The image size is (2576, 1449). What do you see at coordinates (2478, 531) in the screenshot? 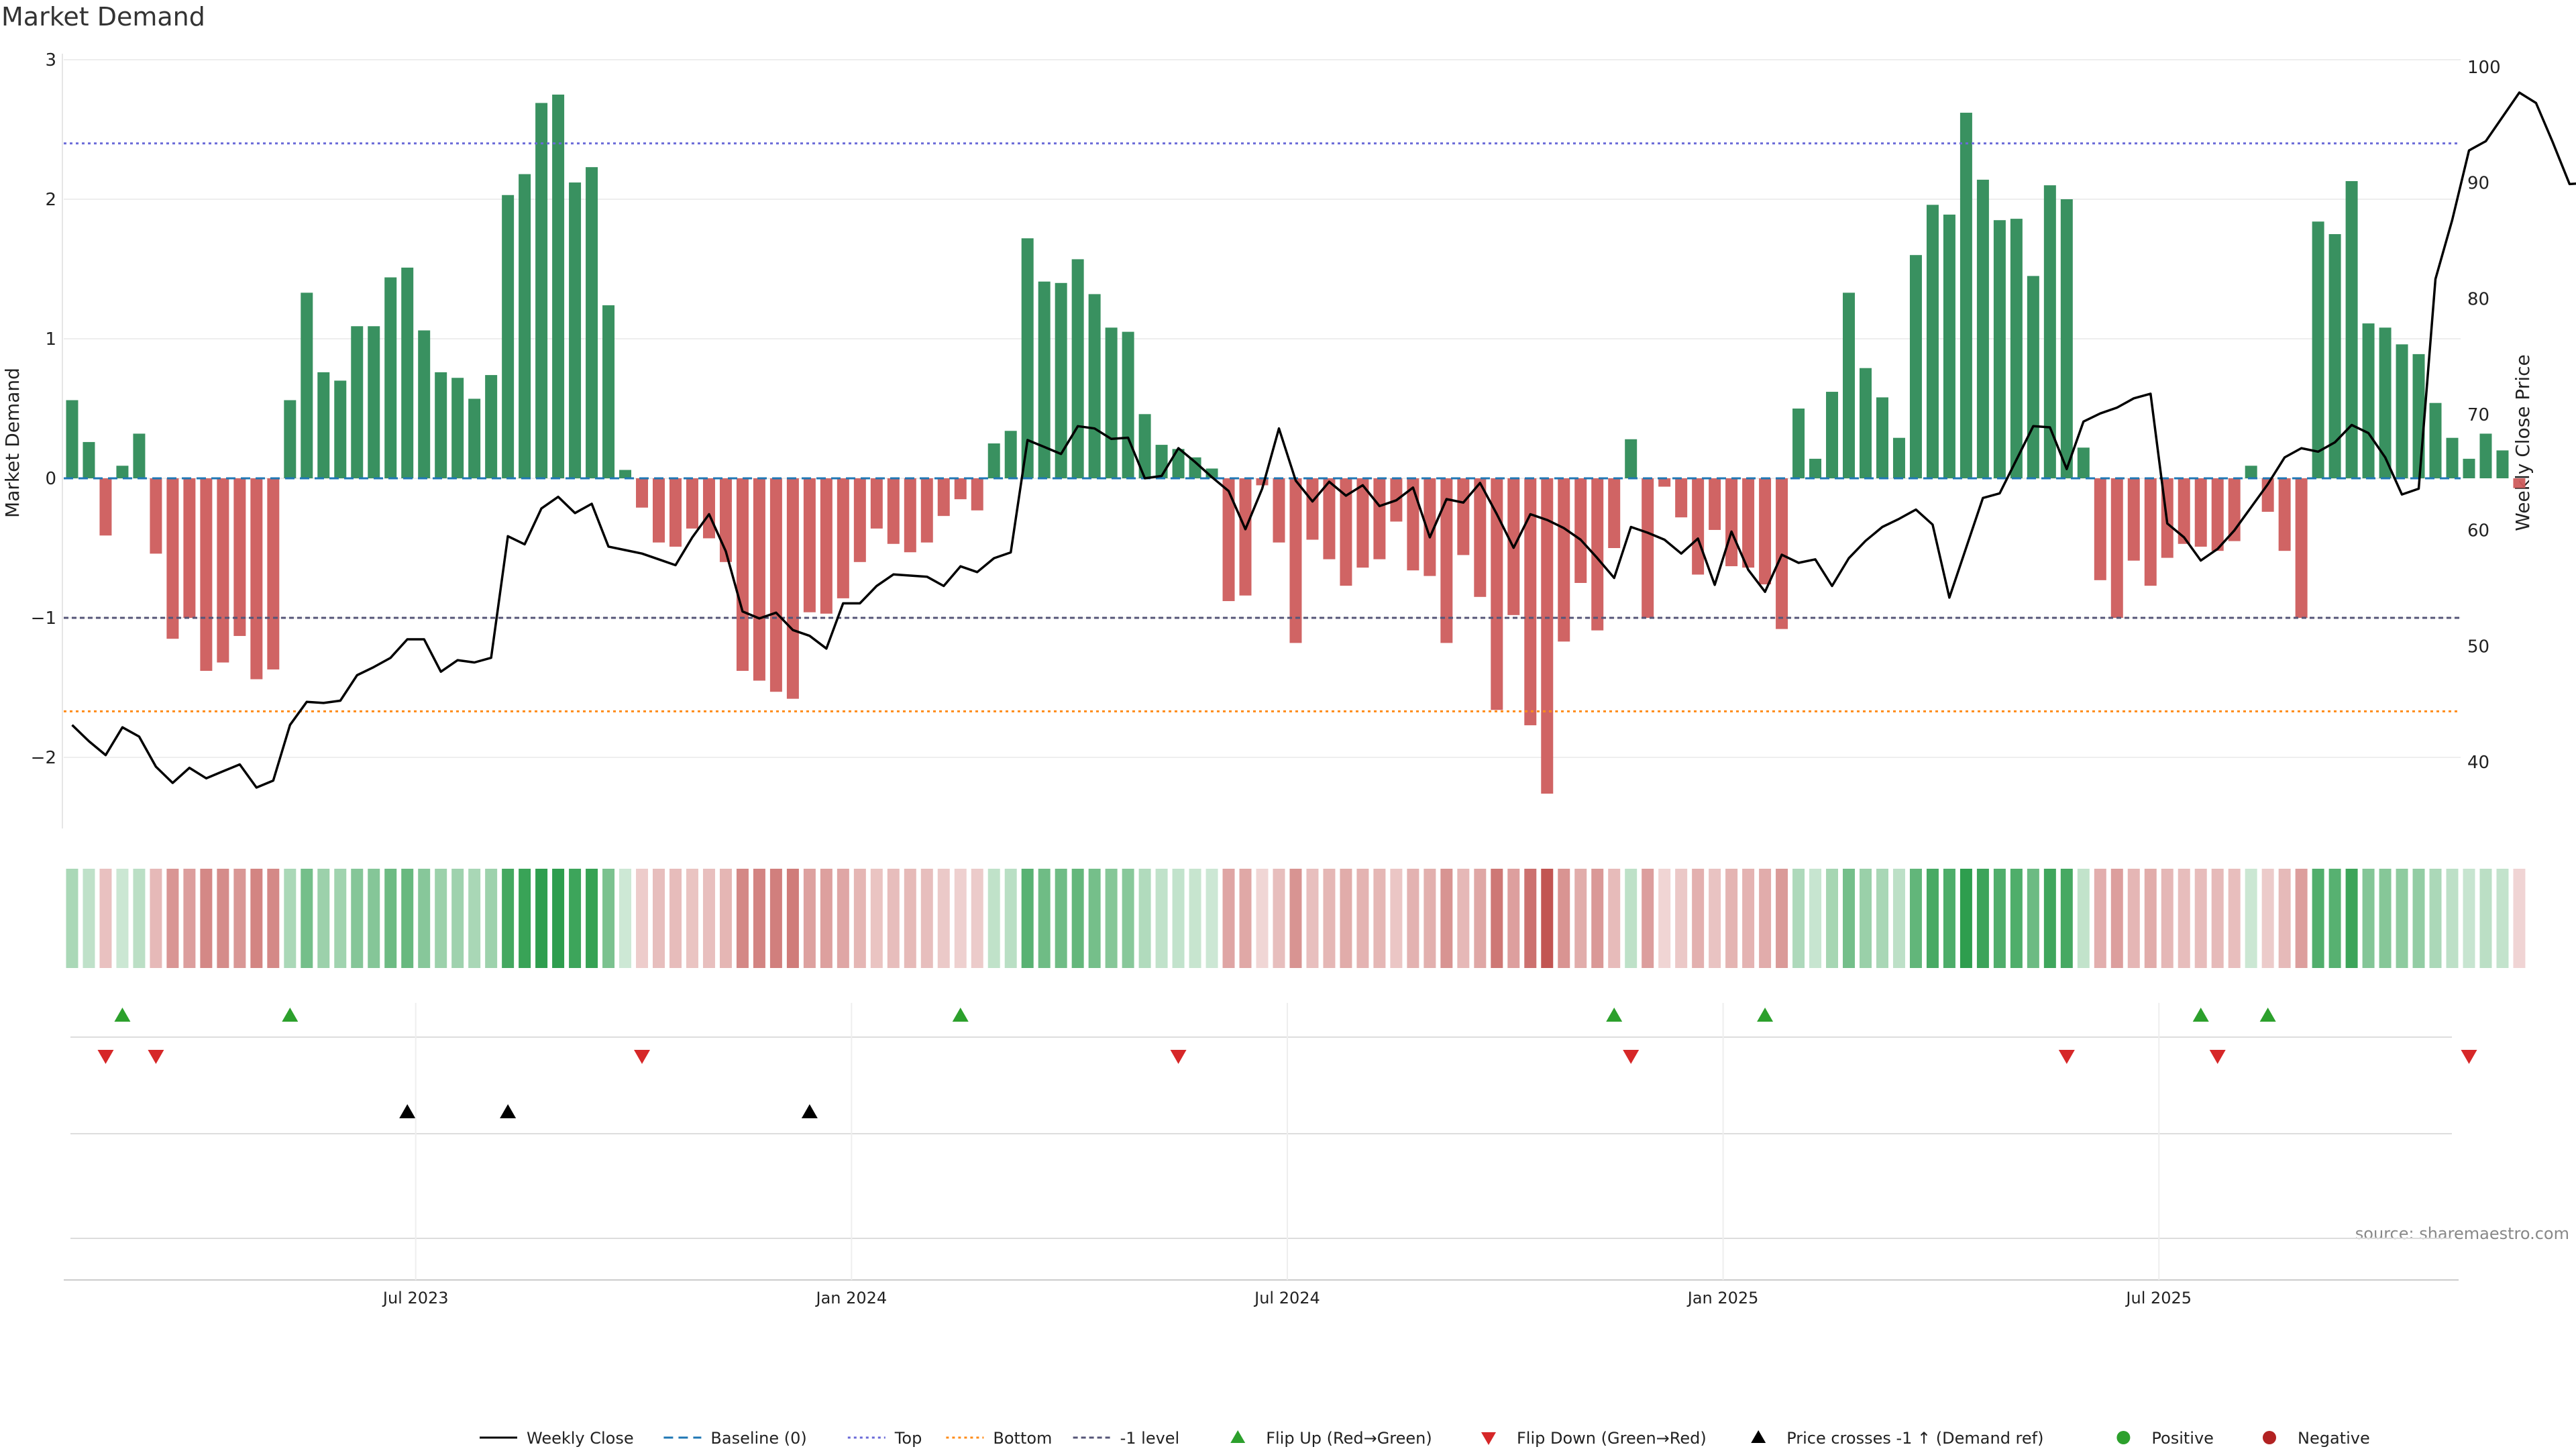
I see `y-right-tick-label: 60` at bounding box center [2478, 531].